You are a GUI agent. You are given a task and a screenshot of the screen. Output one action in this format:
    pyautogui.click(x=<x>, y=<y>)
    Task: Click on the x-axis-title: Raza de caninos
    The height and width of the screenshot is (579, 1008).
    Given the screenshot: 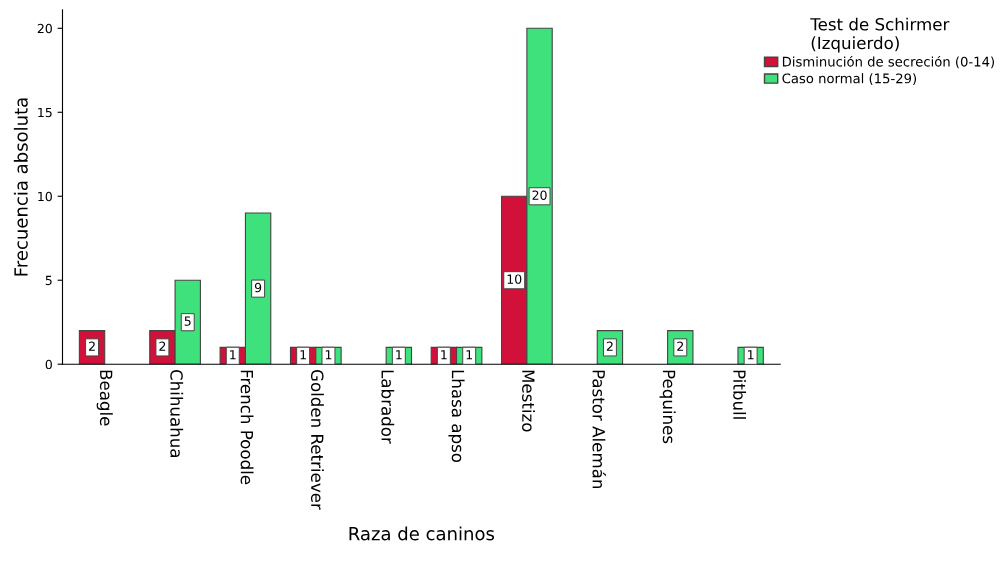 What is the action you would take?
    pyautogui.click(x=422, y=533)
    